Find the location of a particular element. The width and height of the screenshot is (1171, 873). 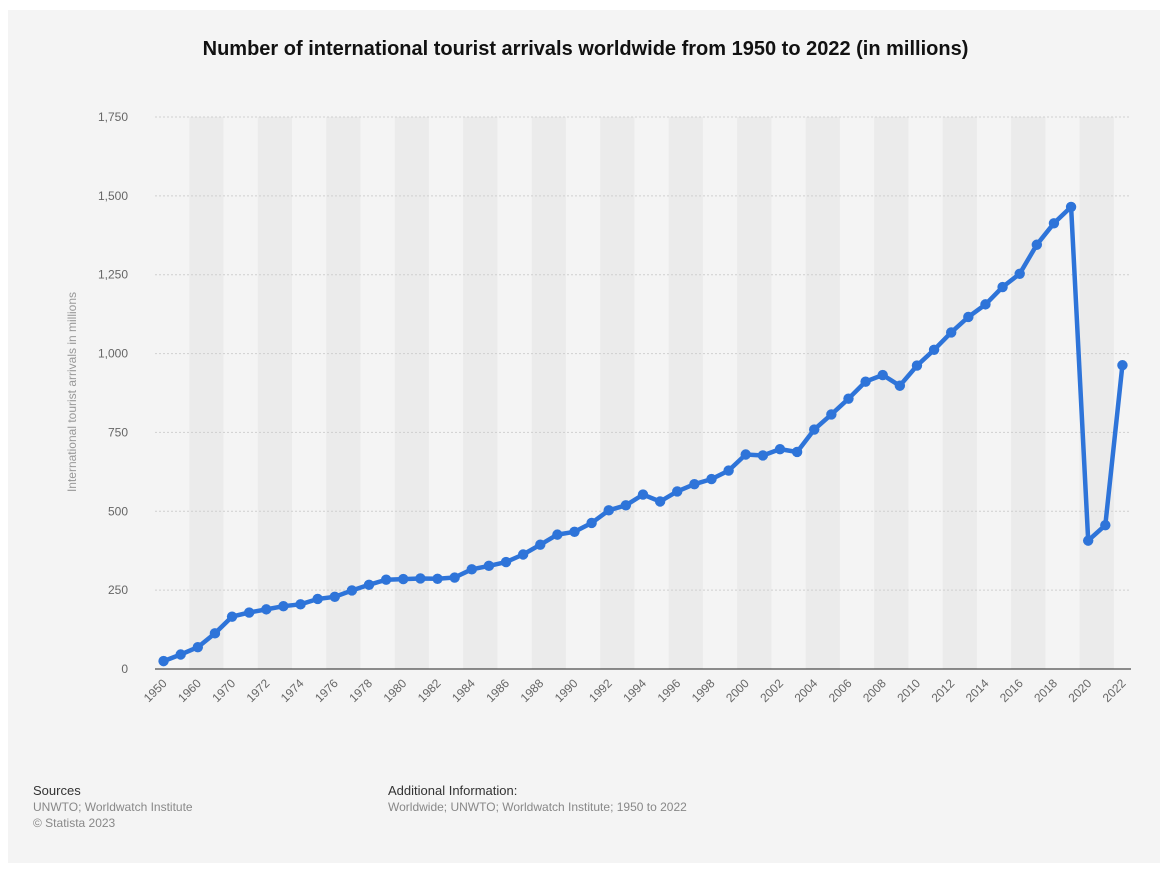

x-tick-label: 2002 is located at coordinates (771, 690).